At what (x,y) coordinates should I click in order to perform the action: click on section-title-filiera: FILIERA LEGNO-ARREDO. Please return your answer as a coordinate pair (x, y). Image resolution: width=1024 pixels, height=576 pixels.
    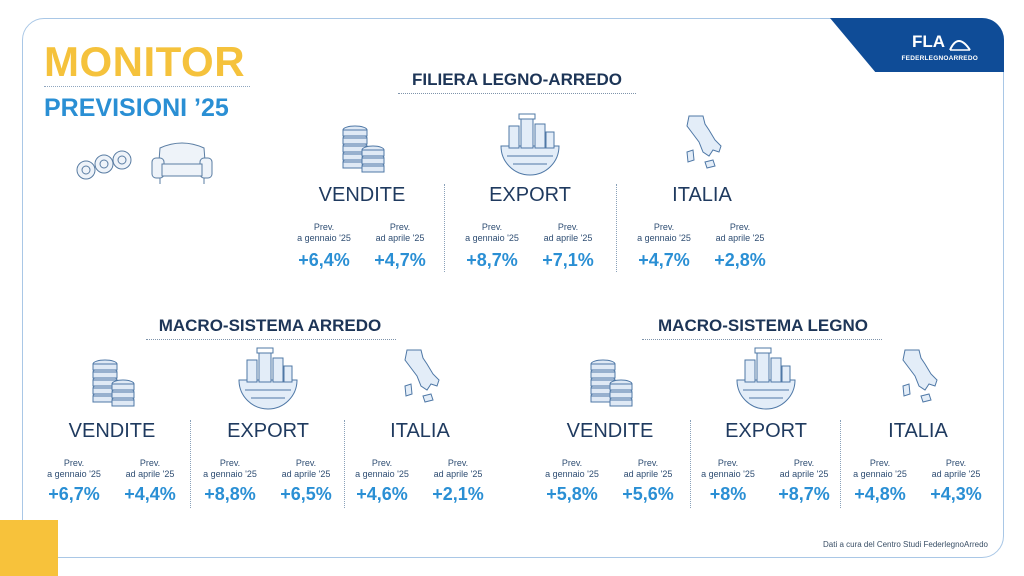
    Looking at the image, I should click on (517, 79).